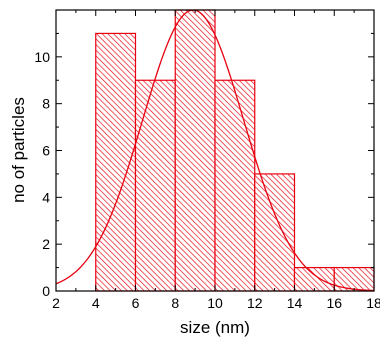  Describe the element at coordinates (56, 303) in the screenshot. I see `x-tick-label: 2` at that location.